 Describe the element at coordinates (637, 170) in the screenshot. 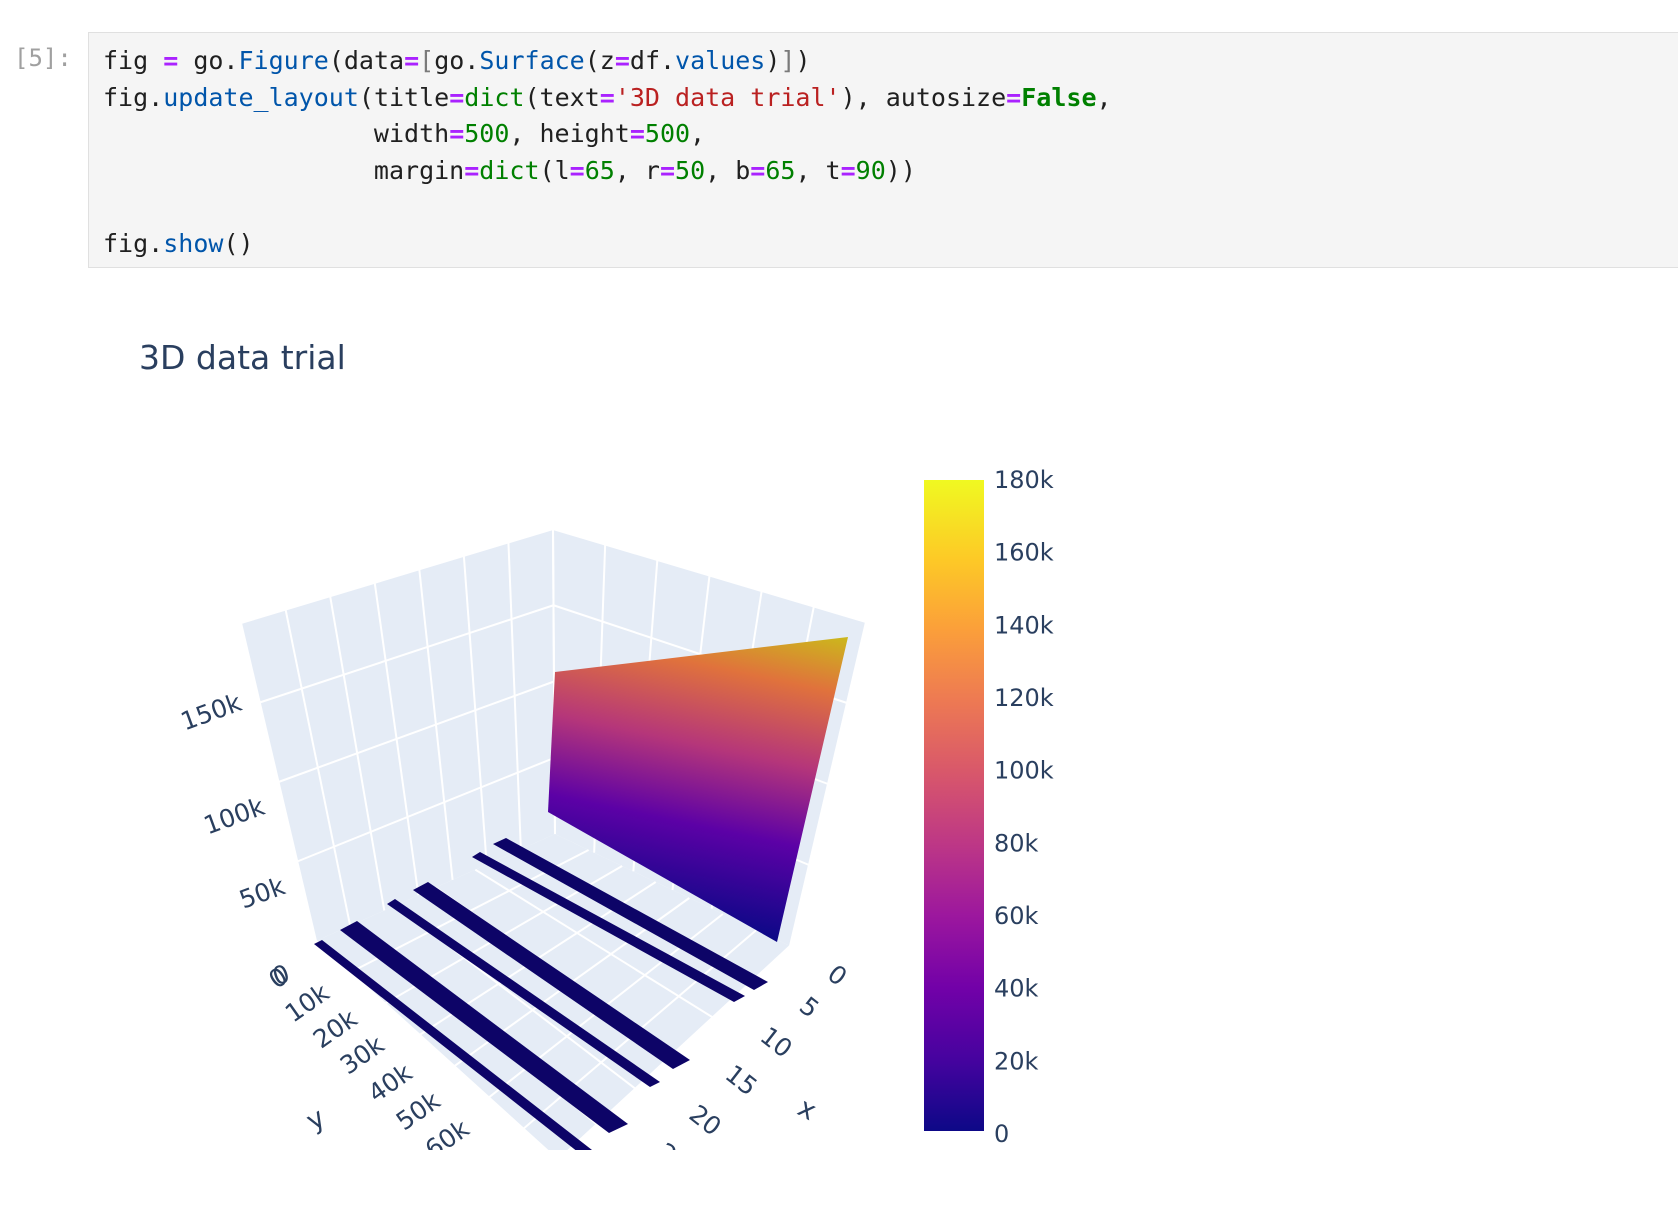

I see `code-token: , r` at that location.